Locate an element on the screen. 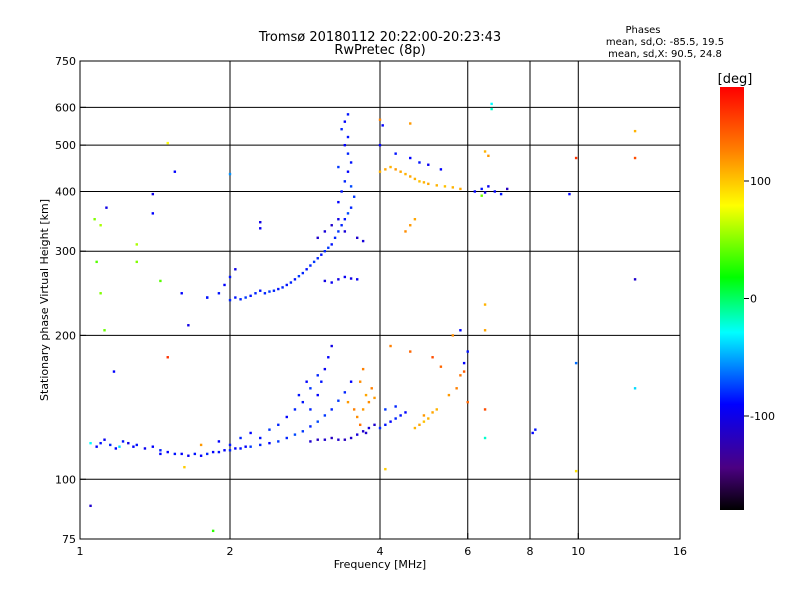 Image resolution: width=800 pixels, height=600 pixels. legend-title: Phases is located at coordinates (642, 30).